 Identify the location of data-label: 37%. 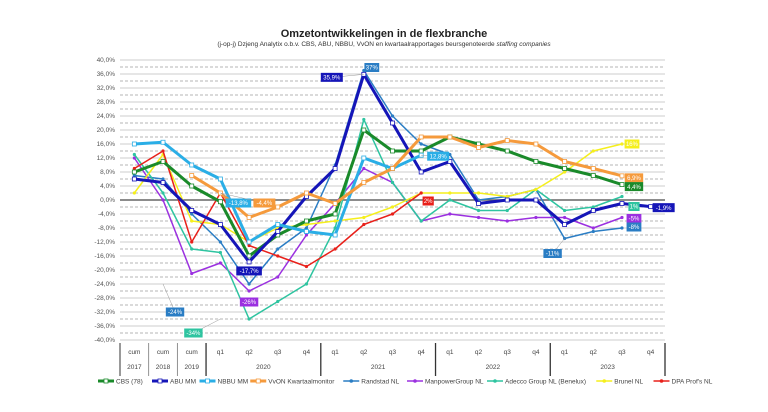
(372, 67).